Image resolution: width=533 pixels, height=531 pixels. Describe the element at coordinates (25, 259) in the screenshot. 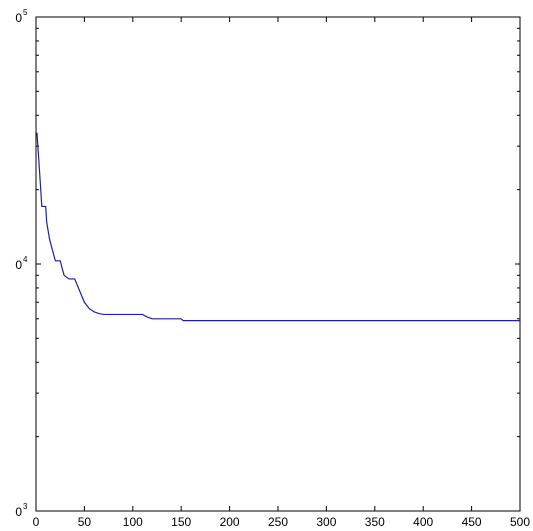

I see `y-tick-label-exponent: 4` at that location.